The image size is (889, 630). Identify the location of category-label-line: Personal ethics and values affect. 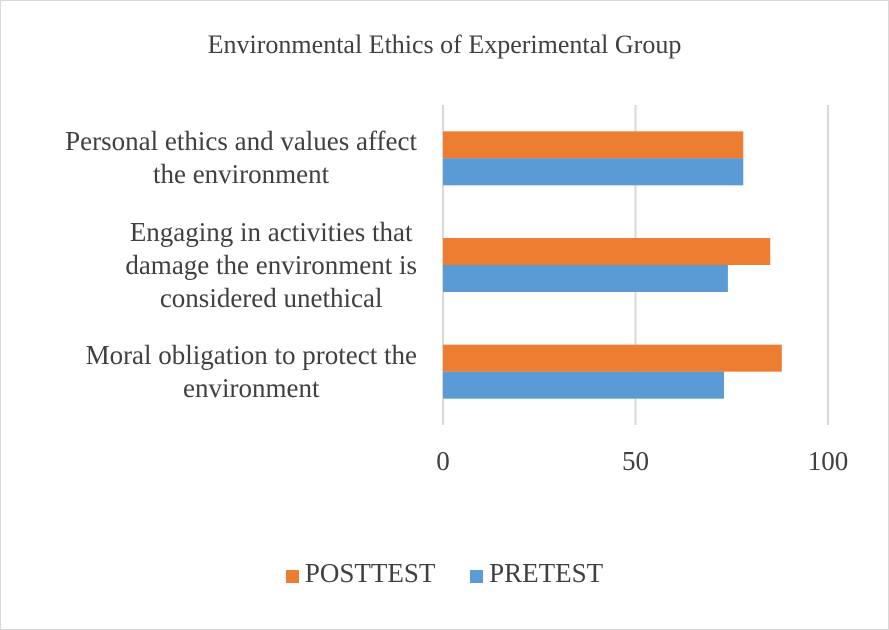
(241, 141).